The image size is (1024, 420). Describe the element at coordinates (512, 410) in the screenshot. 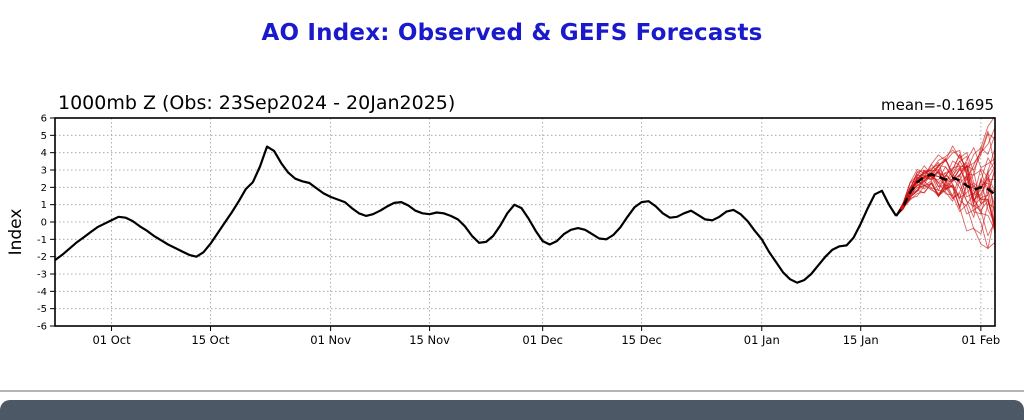

I see `footer-bar` at that location.